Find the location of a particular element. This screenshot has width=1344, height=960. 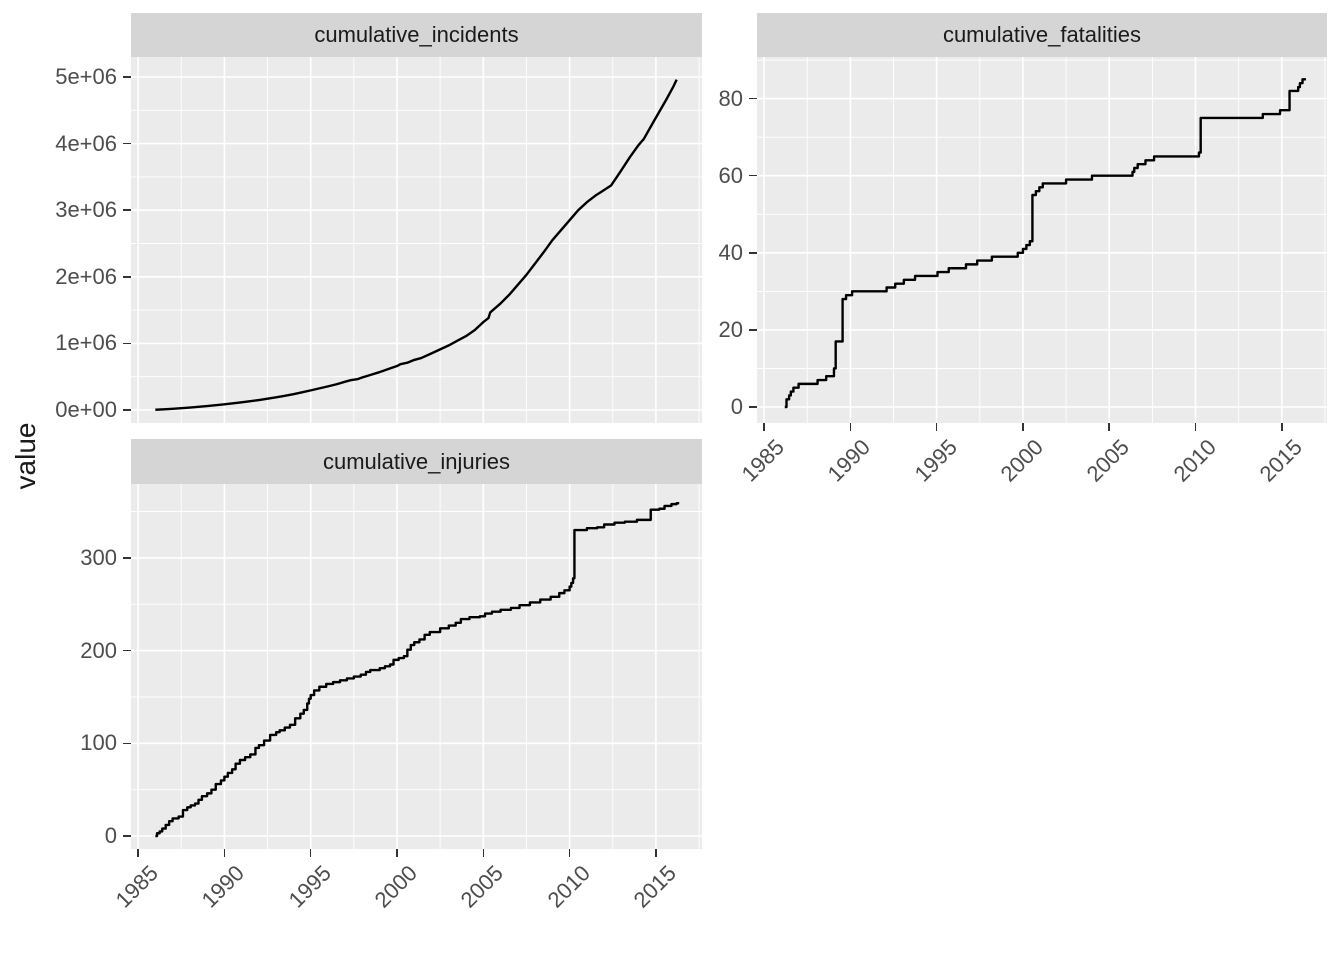

y-tick-label: 300 is located at coordinates (98, 557).